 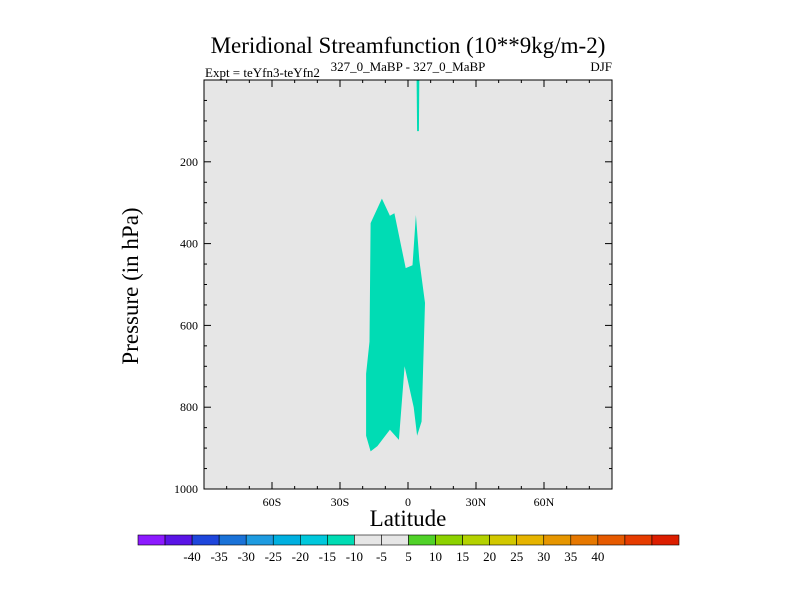 What do you see at coordinates (408, 518) in the screenshot?
I see `x-axis-label: Latitude` at bounding box center [408, 518].